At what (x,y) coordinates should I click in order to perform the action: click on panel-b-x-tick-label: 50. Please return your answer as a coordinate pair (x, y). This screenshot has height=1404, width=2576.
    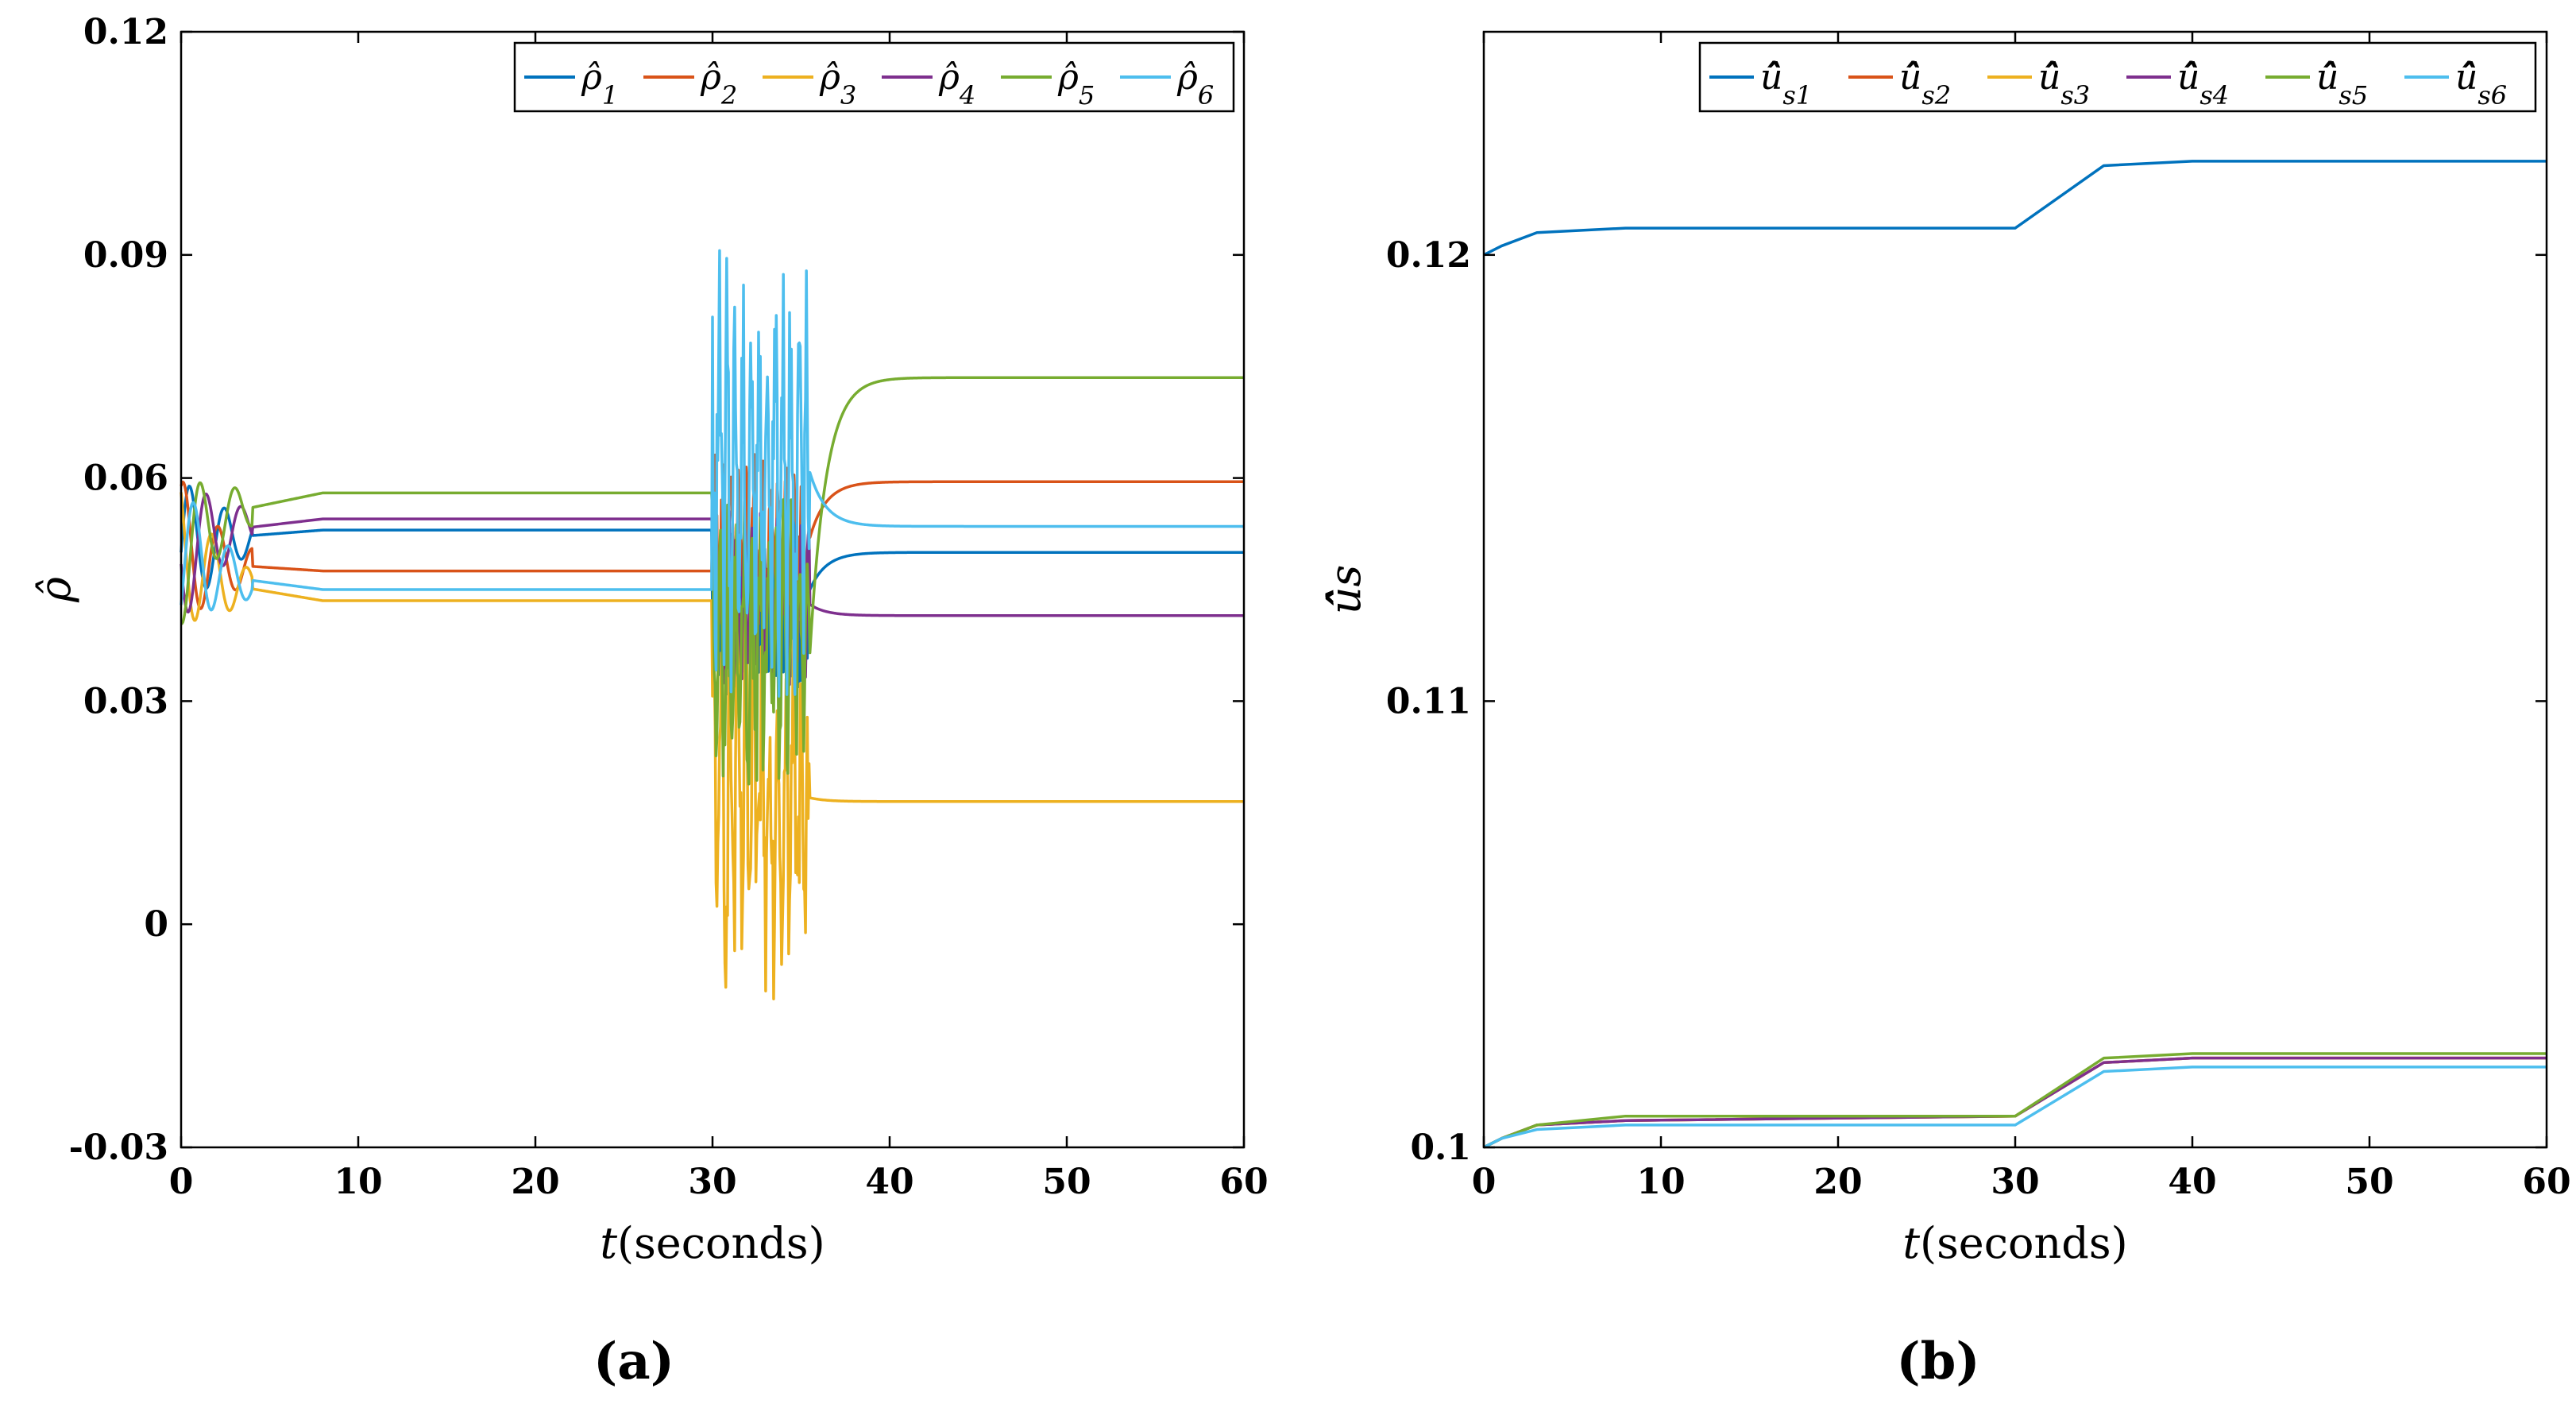
    Looking at the image, I should click on (2369, 1182).